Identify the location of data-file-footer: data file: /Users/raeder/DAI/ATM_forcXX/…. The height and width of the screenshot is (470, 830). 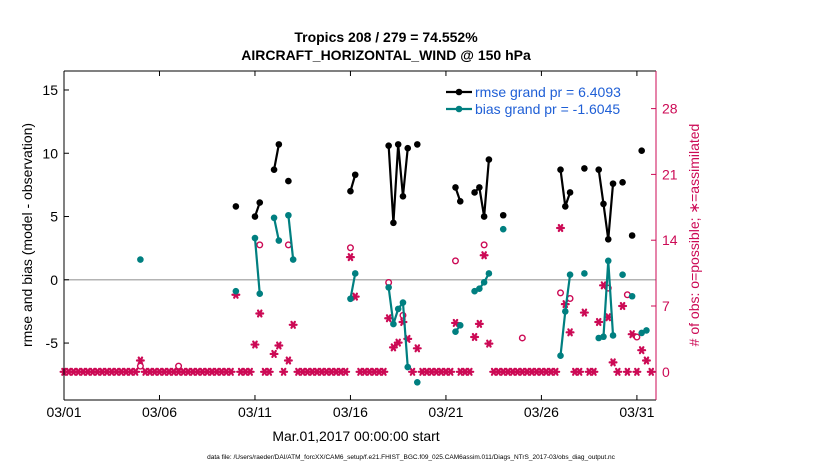
(411, 457).